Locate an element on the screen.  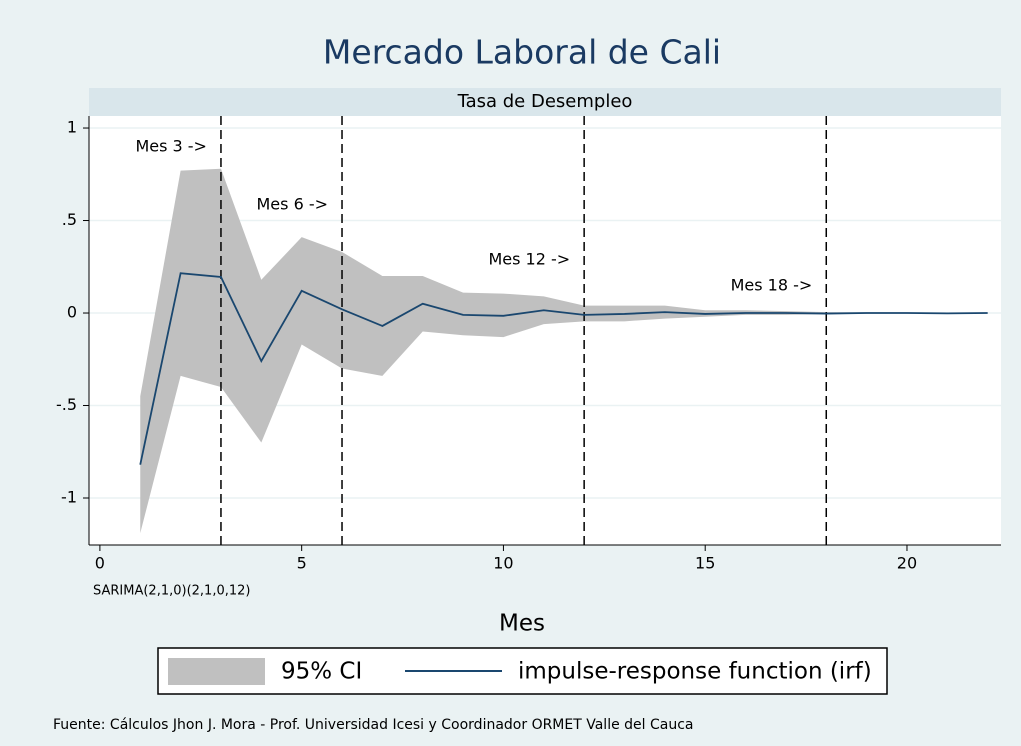
annotation: Mes 18 -> is located at coordinates (772, 285).